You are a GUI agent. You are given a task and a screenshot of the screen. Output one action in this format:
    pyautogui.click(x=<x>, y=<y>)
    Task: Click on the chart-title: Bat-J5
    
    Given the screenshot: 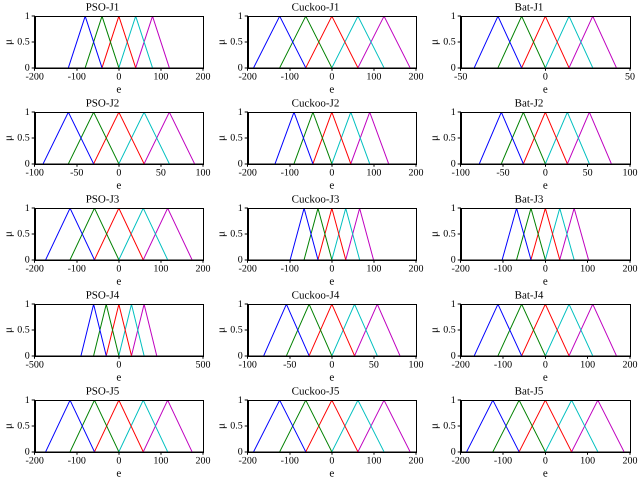 What is the action you would take?
    pyautogui.click(x=529, y=391)
    